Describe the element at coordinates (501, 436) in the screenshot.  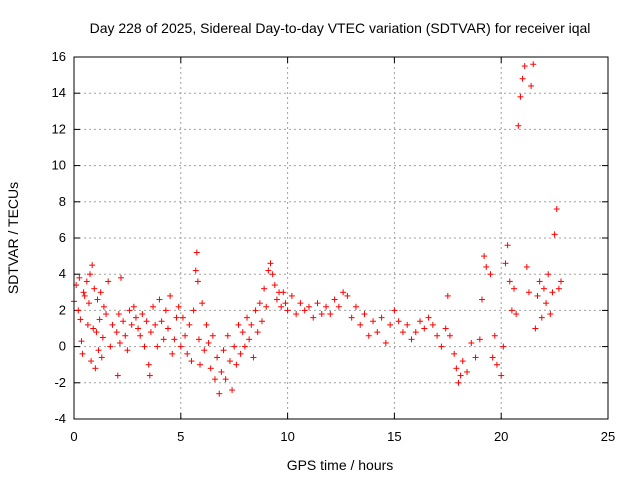
I see `x-tick-label: 20` at that location.